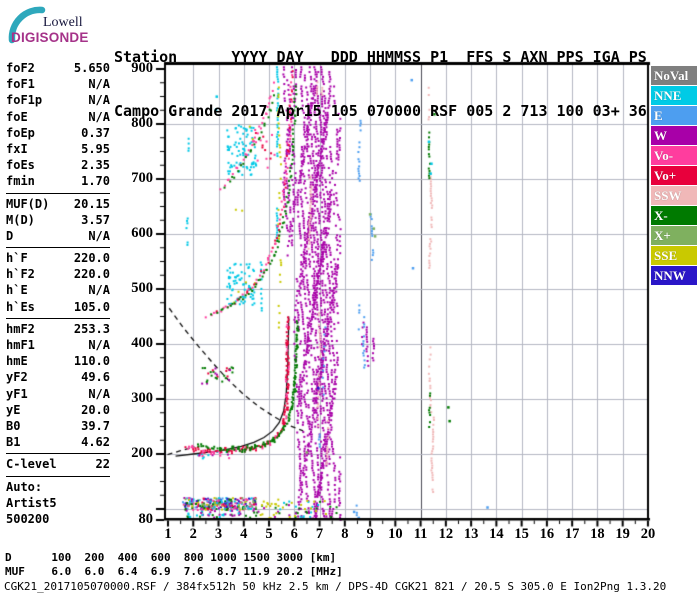 This screenshot has height=600, width=700. I want to click on param-value: 0.37, so click(95, 132).